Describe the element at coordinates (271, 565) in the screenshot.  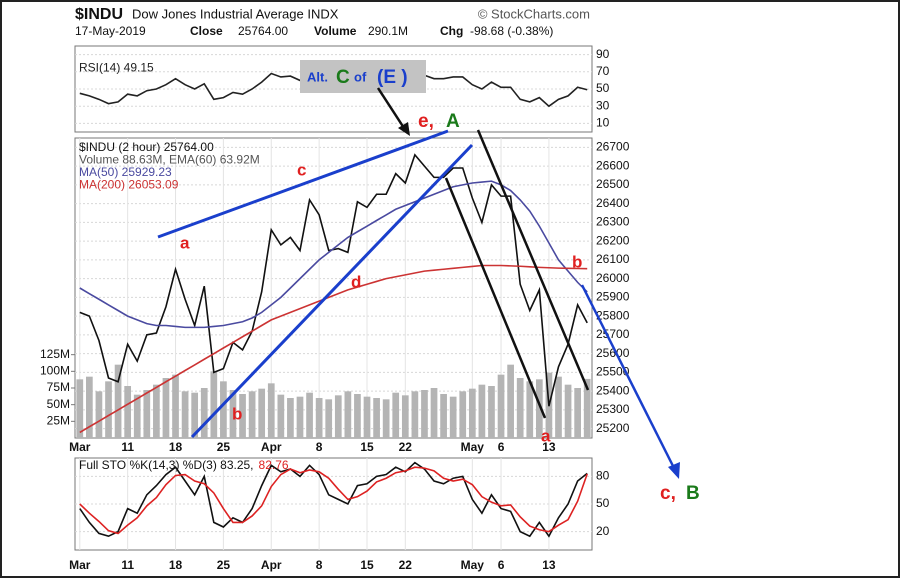
I see `x-tick-label: Apr` at that location.